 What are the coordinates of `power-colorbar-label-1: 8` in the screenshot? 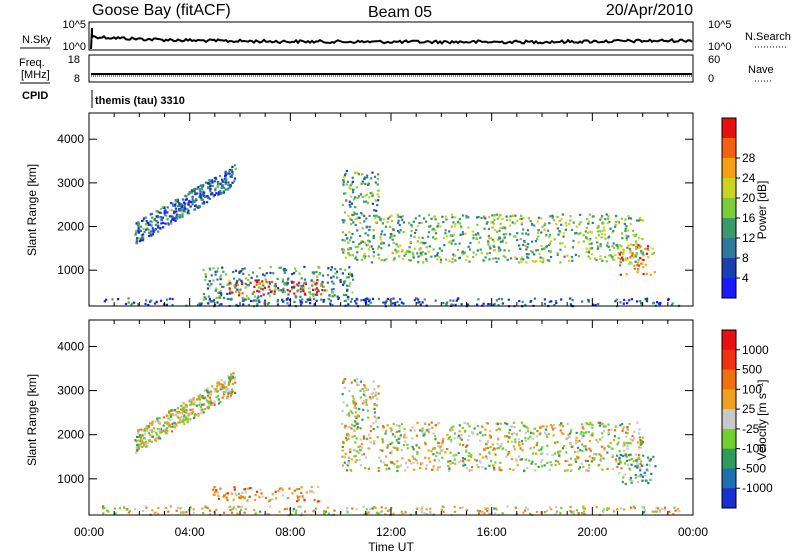 It's located at (745, 258).